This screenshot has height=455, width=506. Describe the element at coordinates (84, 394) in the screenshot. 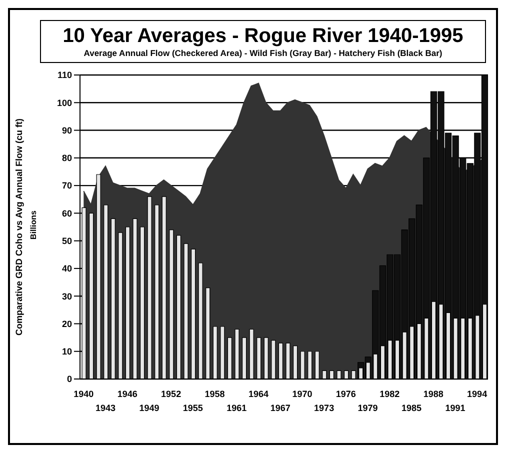

I see `x-tick-label: 1940` at that location.